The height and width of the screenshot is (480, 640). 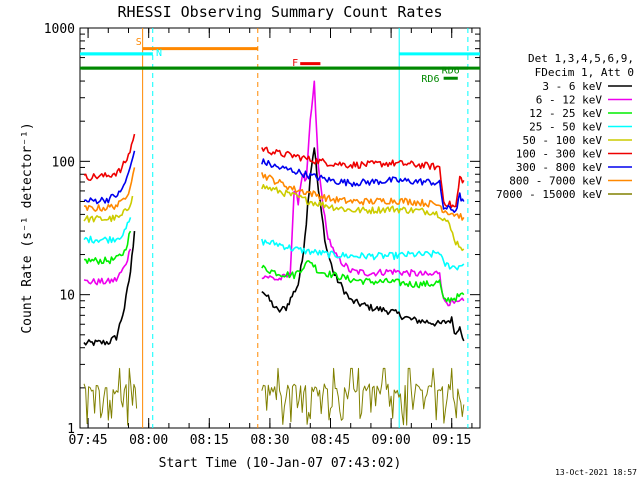 I want to click on interval-label: S, so click(x=139, y=42).